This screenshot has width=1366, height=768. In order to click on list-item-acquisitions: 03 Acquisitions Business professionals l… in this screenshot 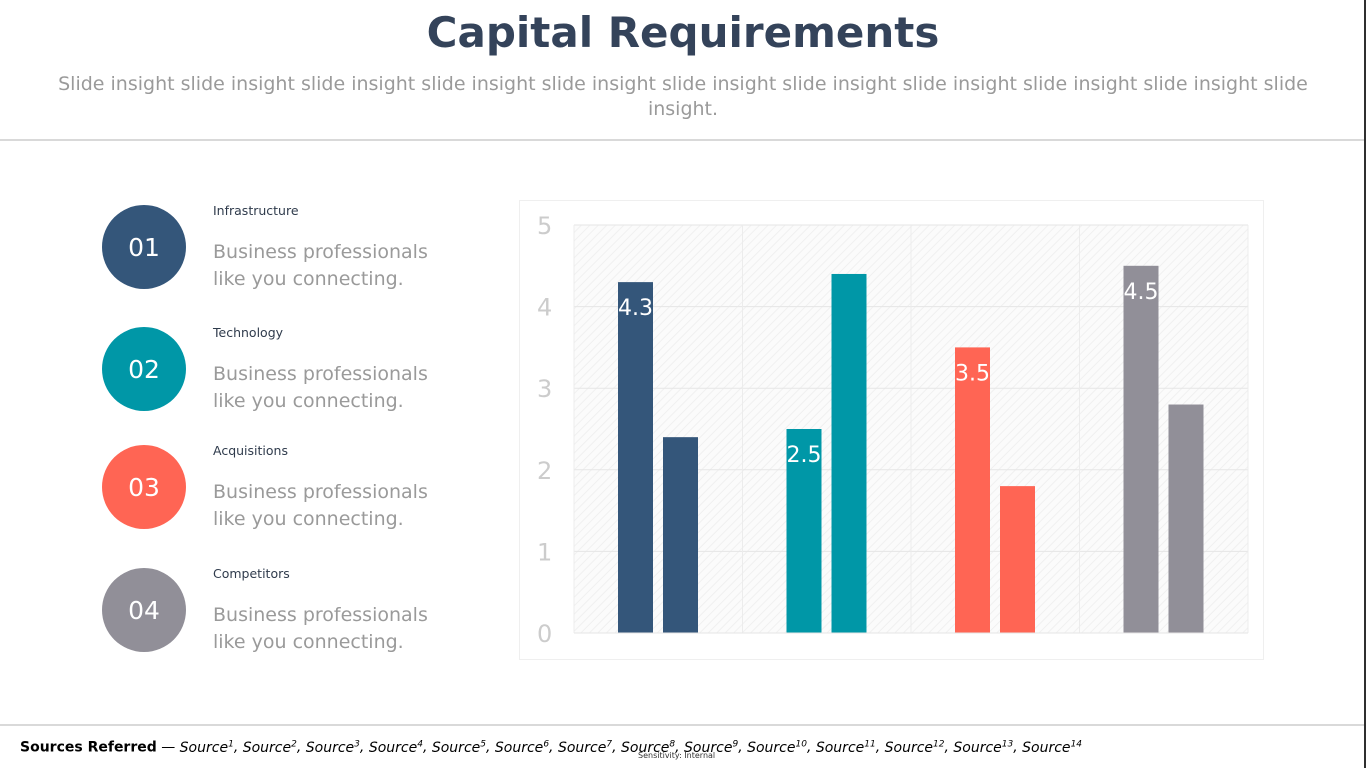, I will do `click(267, 494)`.